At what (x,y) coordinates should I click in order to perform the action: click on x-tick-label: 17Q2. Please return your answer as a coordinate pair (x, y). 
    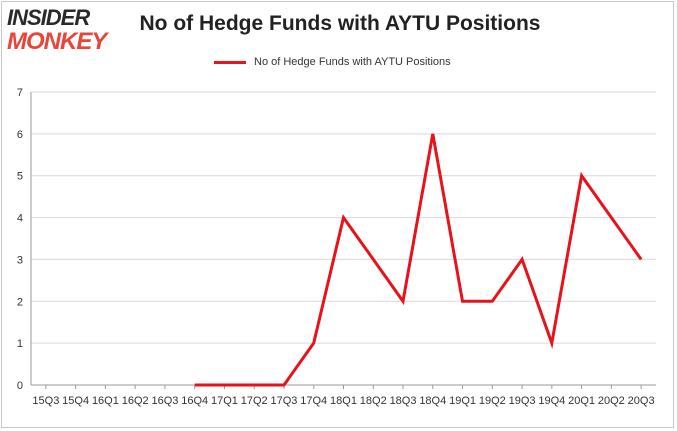
    Looking at the image, I should click on (254, 401).